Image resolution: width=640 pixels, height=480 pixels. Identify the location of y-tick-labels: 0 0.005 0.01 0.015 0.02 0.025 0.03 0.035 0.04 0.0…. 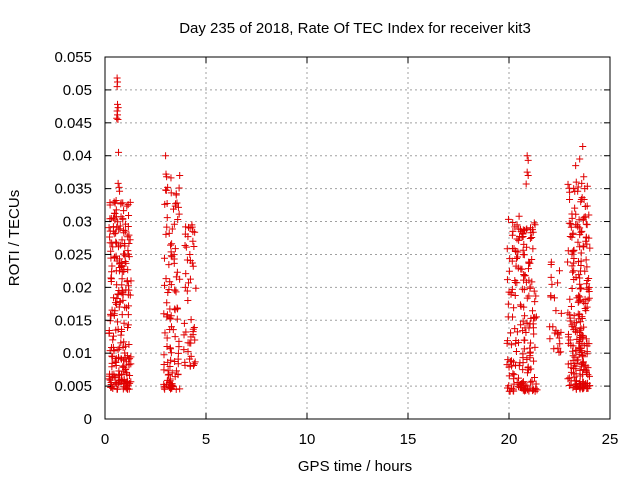
(73, 238).